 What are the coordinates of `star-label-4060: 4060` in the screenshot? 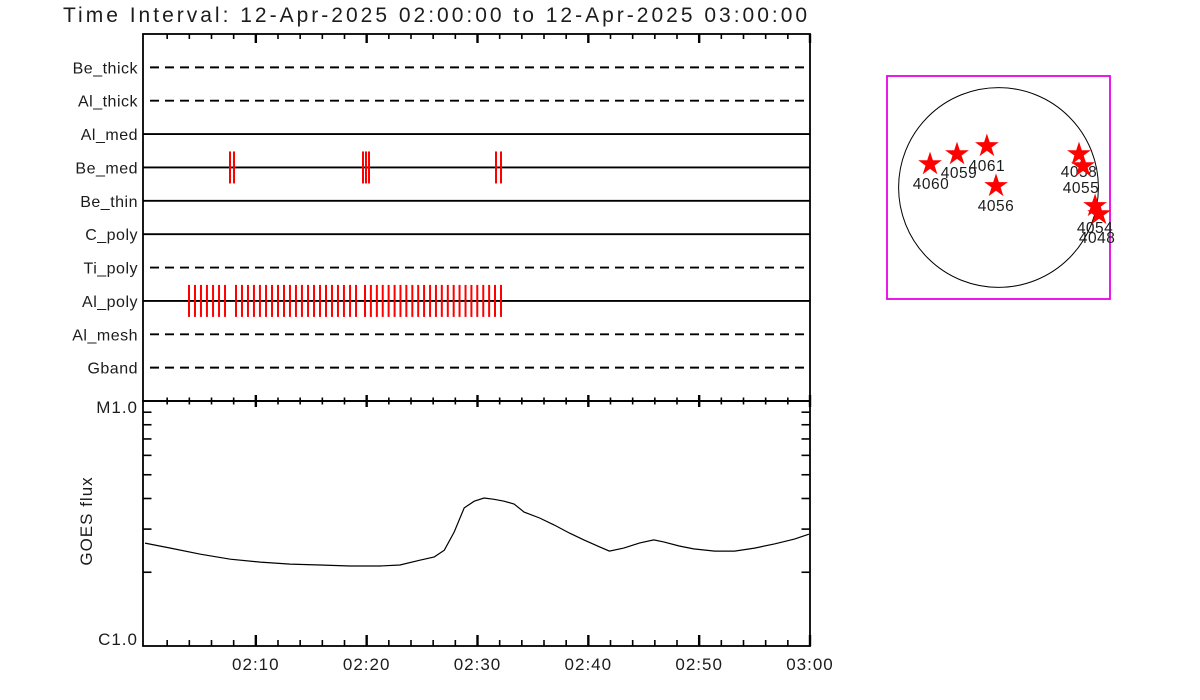 It's located at (931, 184).